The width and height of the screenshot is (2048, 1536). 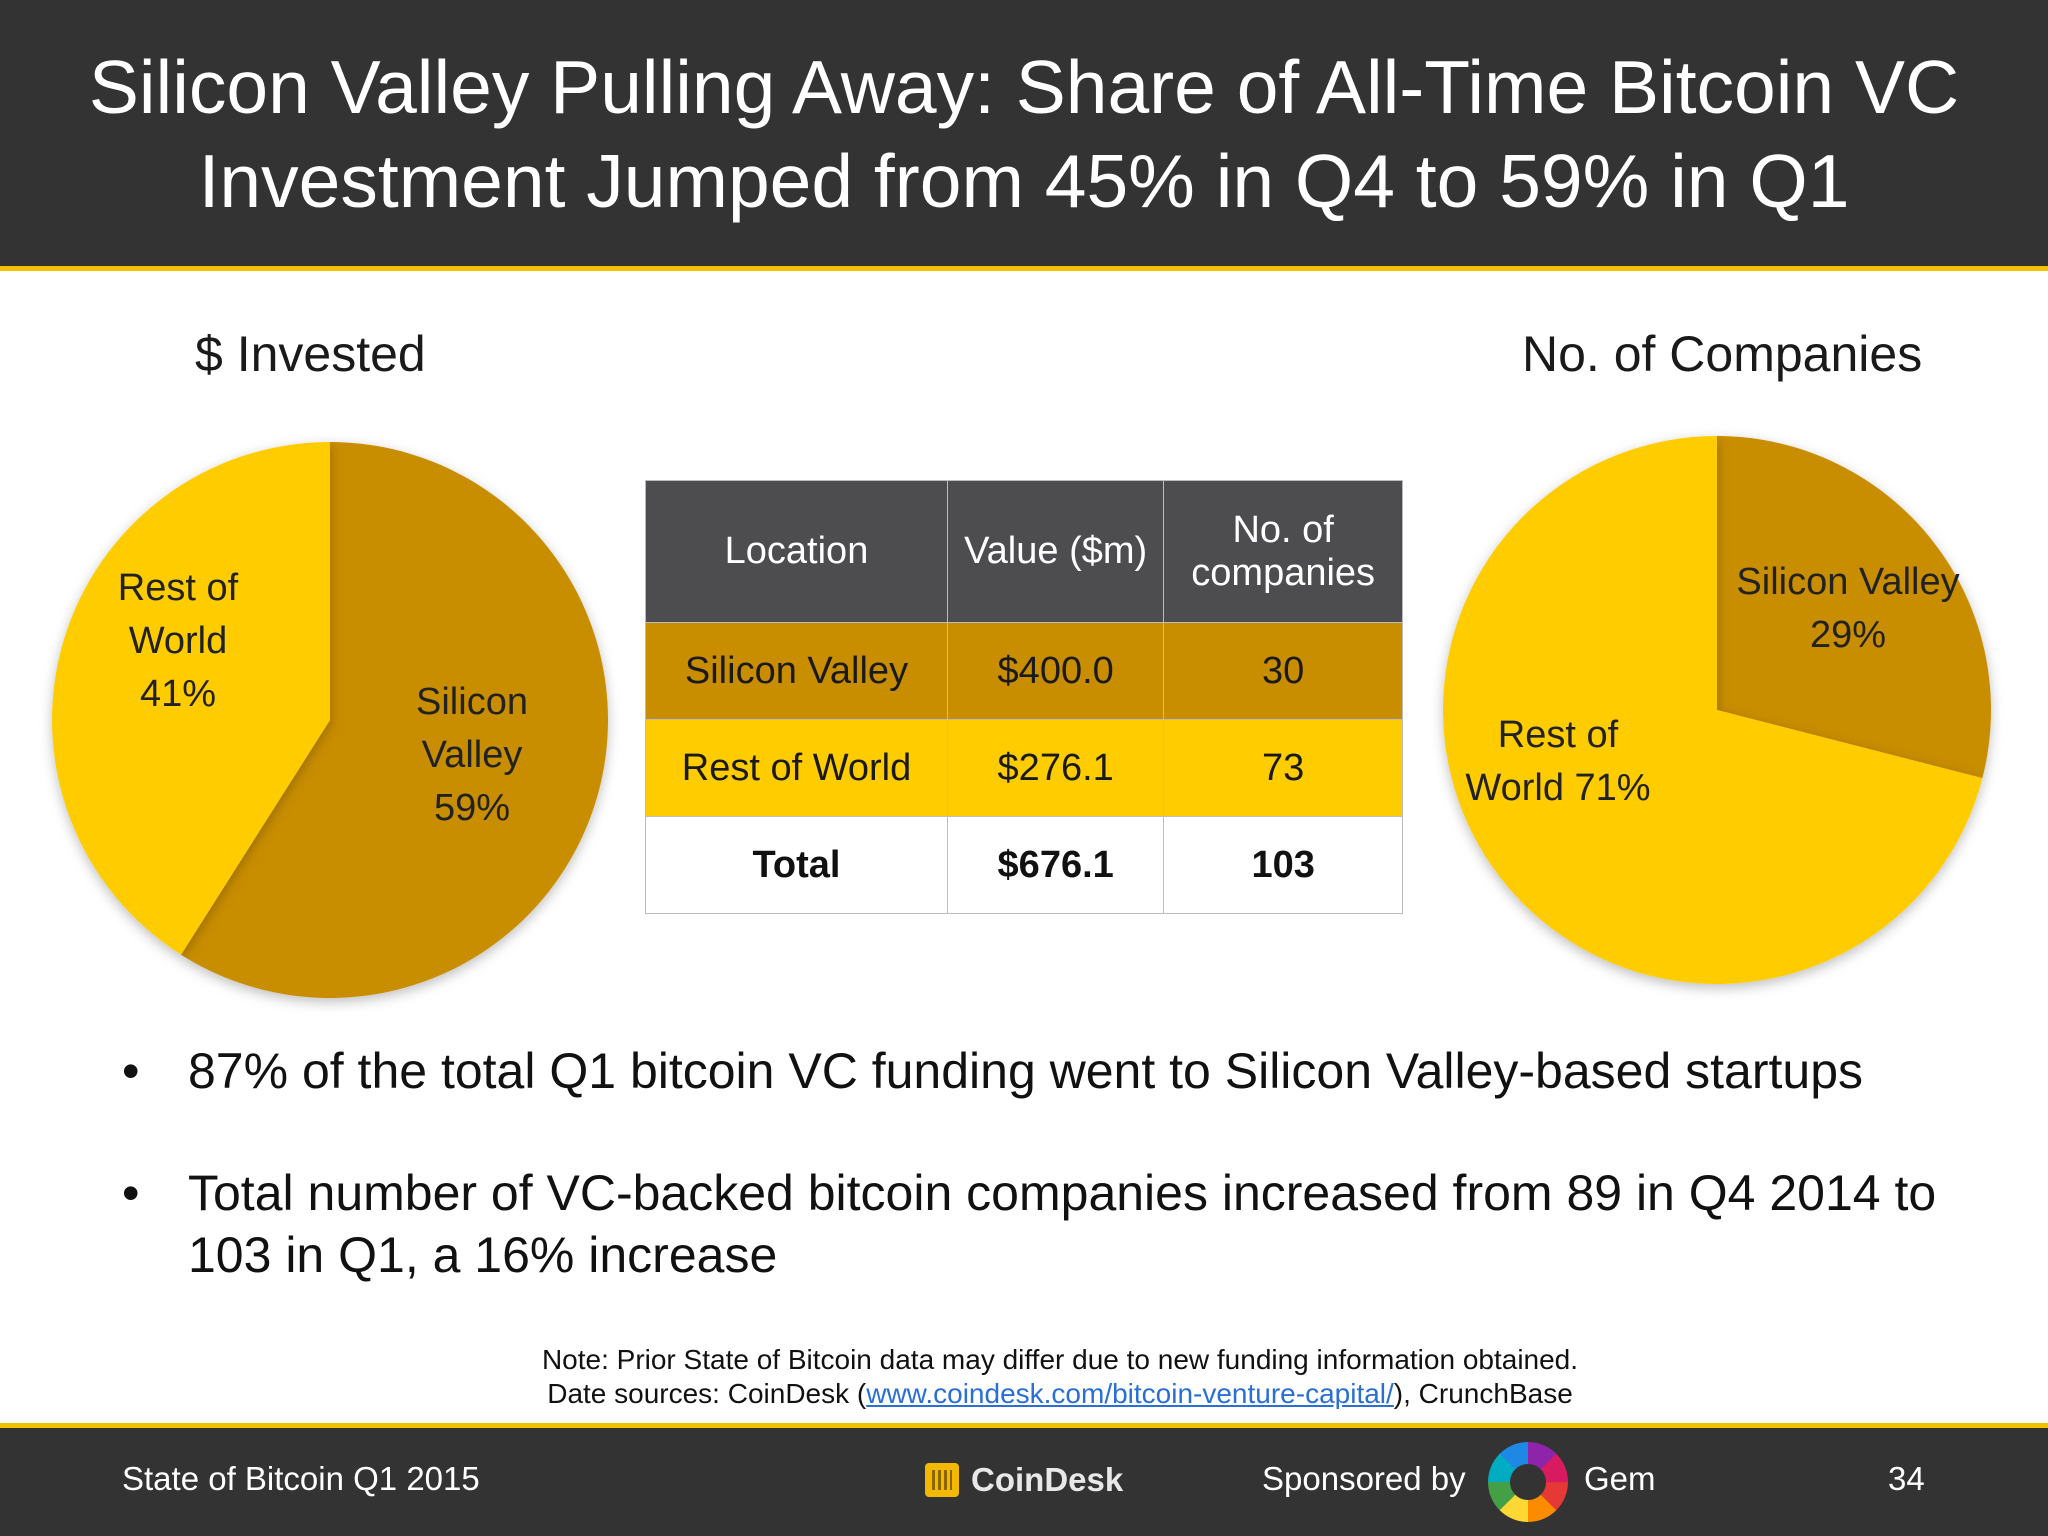 What do you see at coordinates (1283, 865) in the screenshot?
I see `cell-companies: 103` at bounding box center [1283, 865].